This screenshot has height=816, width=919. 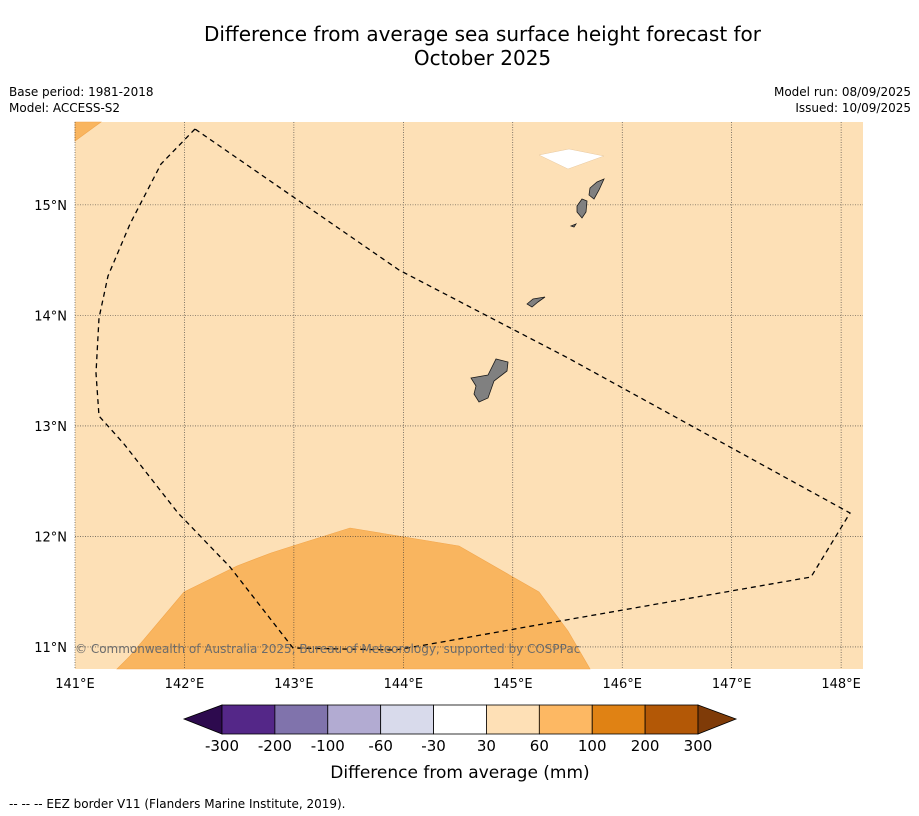 I want to click on longitude-label: 146°E, so click(x=622, y=684).